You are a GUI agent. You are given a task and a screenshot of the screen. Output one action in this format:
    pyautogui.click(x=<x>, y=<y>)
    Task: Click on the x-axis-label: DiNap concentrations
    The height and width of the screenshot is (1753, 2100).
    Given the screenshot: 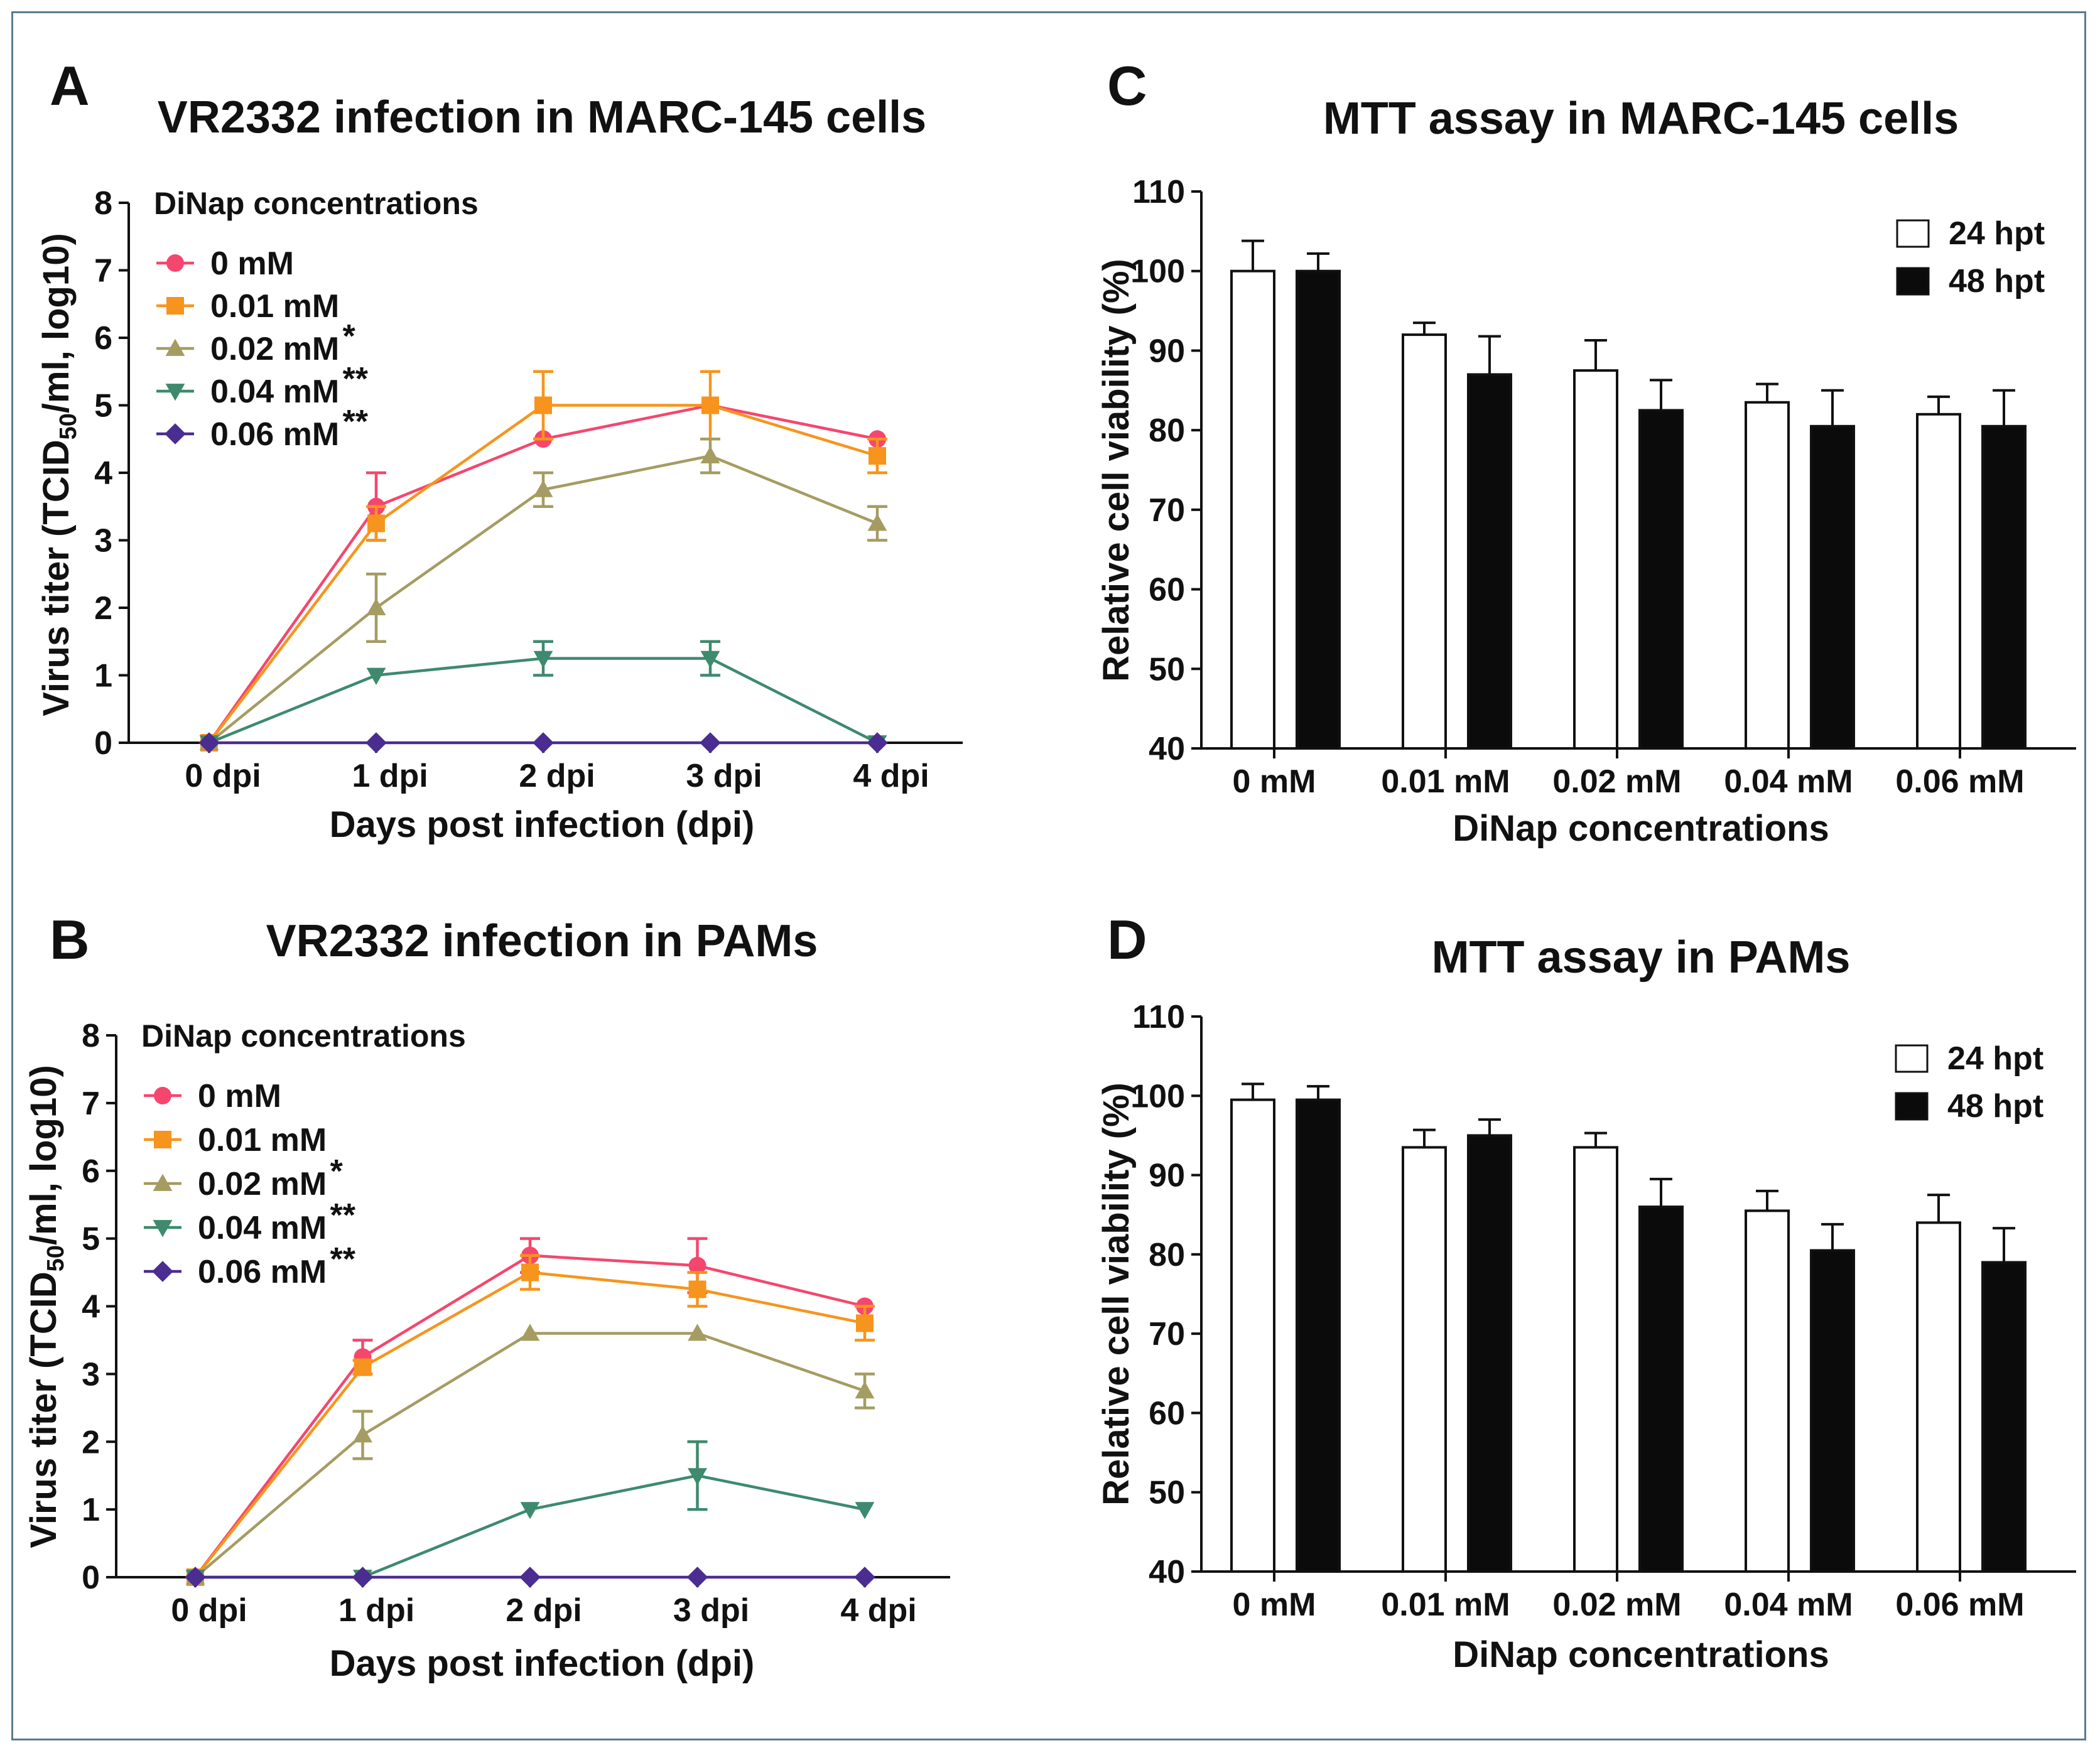 What is the action you would take?
    pyautogui.click(x=1641, y=828)
    